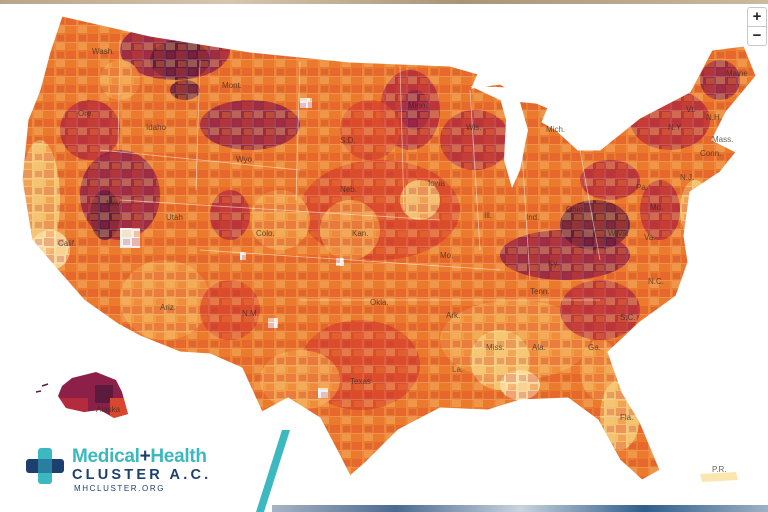 This screenshot has width=768, height=512. Describe the element at coordinates (714, 117) in the screenshot. I see `state-label-nh: N.H.` at that location.